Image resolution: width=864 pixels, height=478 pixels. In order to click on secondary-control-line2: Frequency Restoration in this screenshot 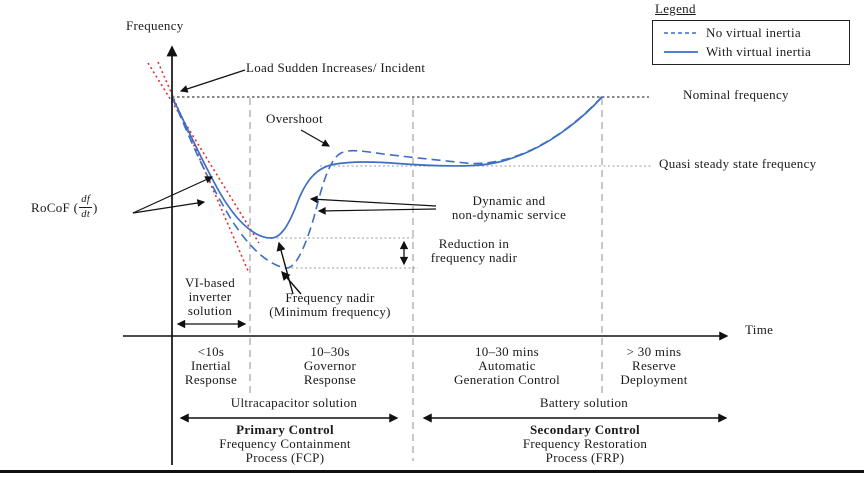, I will do `click(585, 443)`.